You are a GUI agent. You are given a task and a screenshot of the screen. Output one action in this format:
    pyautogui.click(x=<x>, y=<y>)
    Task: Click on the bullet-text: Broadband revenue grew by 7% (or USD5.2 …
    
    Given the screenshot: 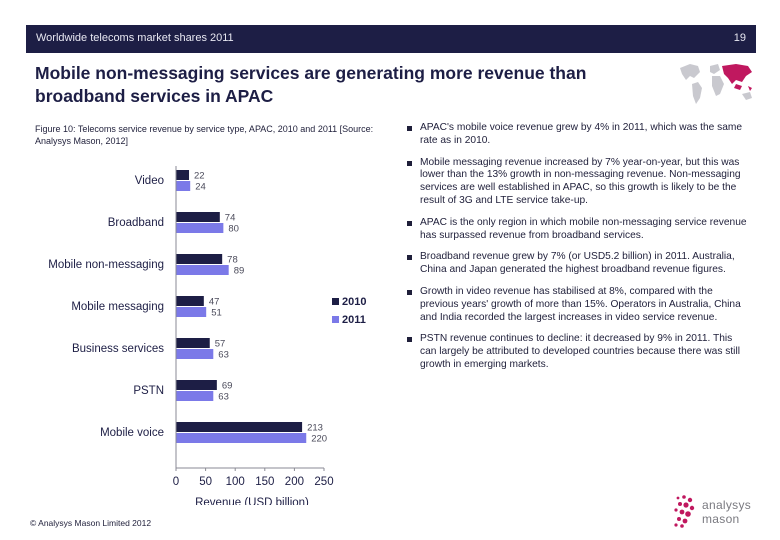 What is the action you would take?
    pyautogui.click(x=577, y=263)
    